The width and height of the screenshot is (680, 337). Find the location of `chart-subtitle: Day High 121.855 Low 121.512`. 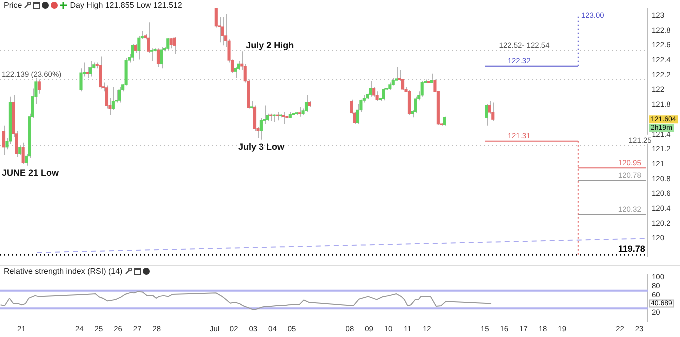

chart-subtitle: Day High 121.855 Low 121.512 is located at coordinates (126, 5).